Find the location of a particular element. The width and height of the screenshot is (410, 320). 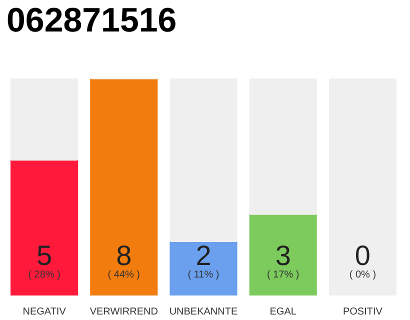

data-label: 5 ( 28% ) is located at coordinates (44, 260).